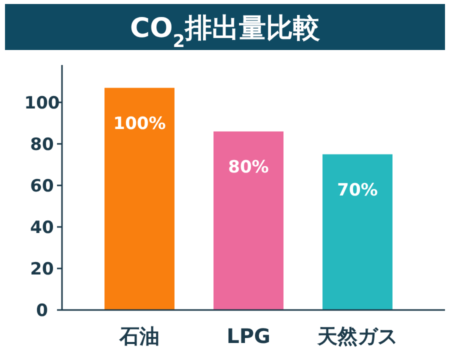 The image size is (452, 357). What do you see at coordinates (248, 336) in the screenshot?
I see `x-tick-label: LPG` at bounding box center [248, 336].